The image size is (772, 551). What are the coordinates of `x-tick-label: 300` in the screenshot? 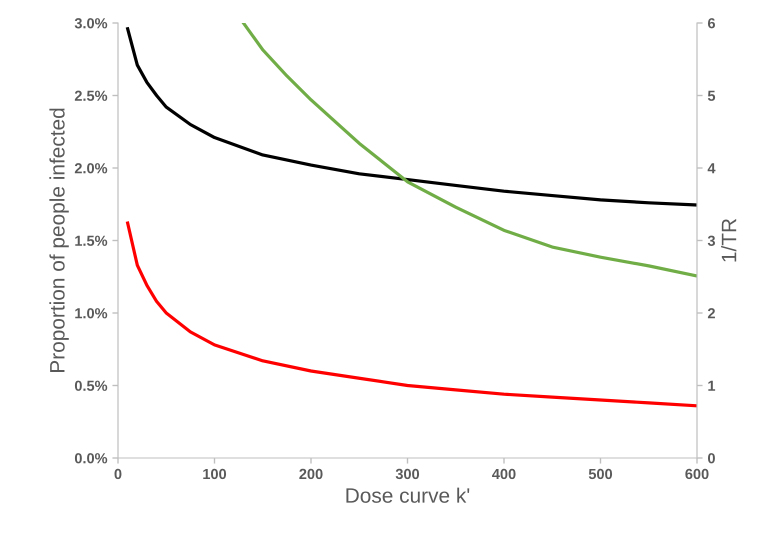 It's located at (408, 474).